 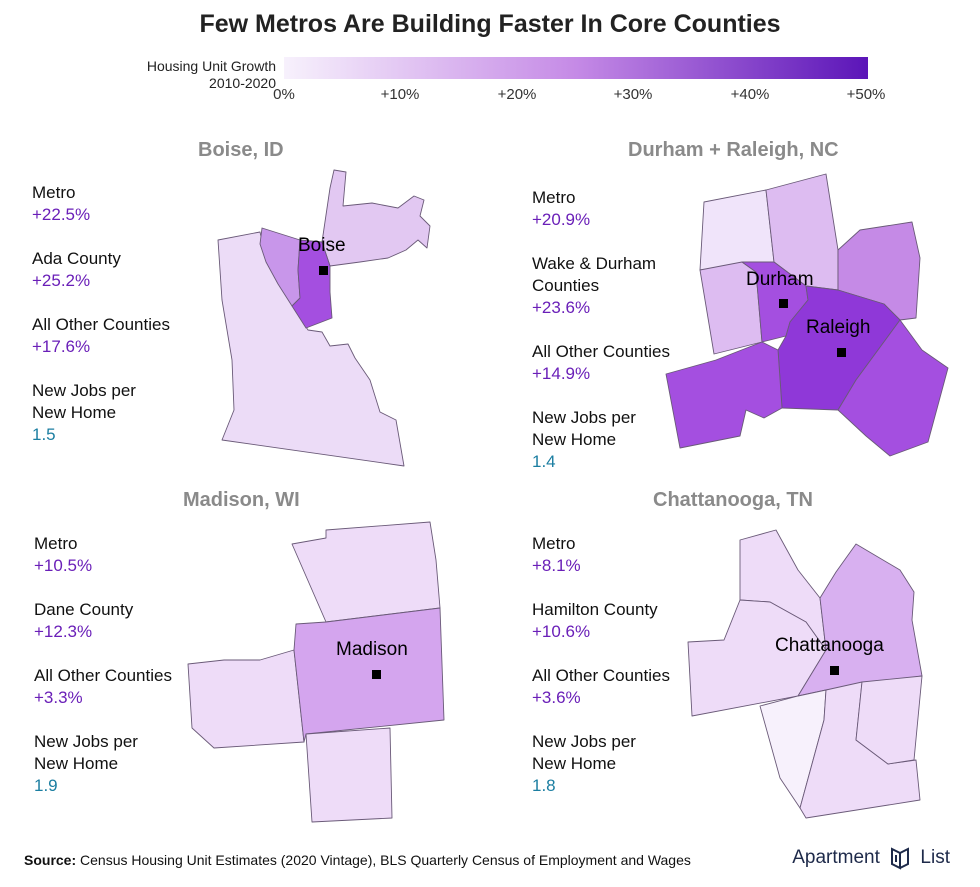 I want to click on county-wi-dane, so click(x=369, y=675).